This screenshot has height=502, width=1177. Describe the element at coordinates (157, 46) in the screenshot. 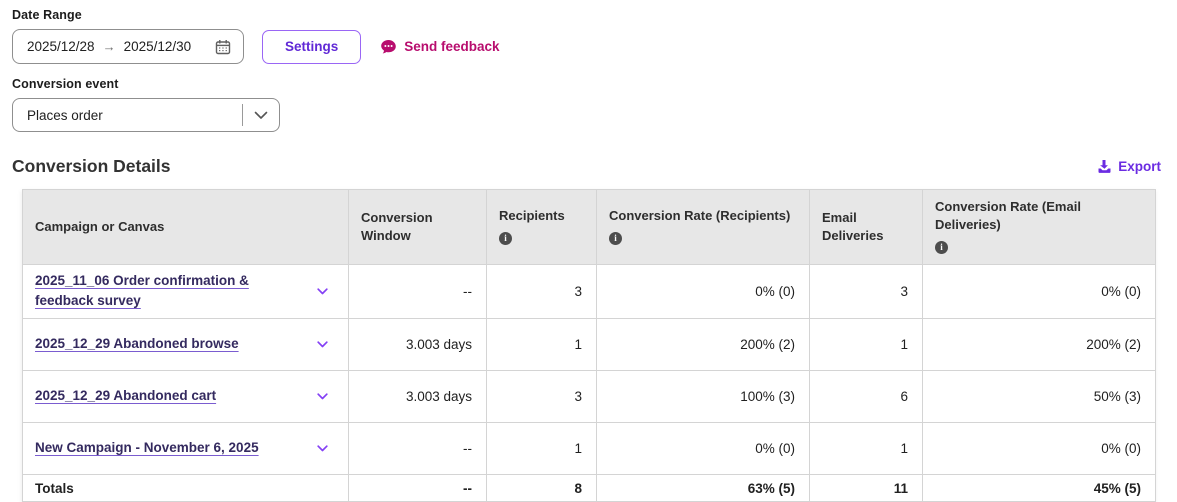

I see `date-end-value: 2025/12/30` at that location.